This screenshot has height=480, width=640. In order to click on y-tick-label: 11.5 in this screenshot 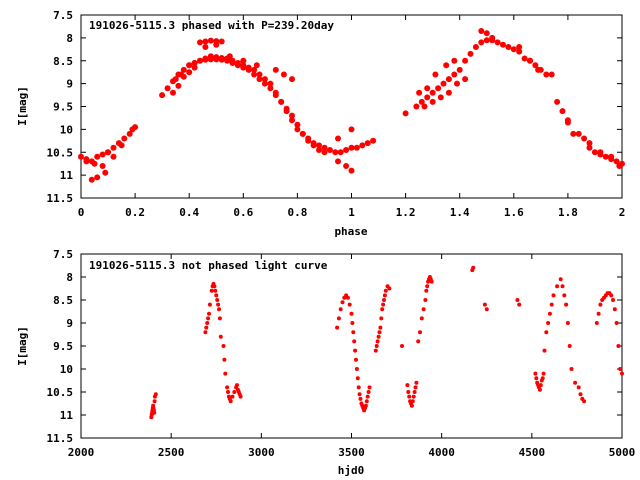, I will do `click(60, 198)`.